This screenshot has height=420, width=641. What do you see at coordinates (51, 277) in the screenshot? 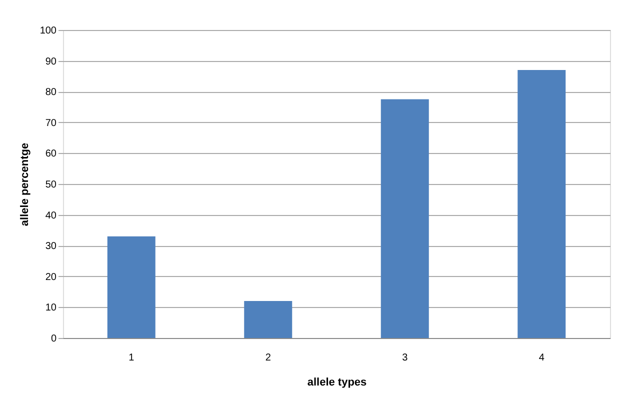
I see `y-tick-label: 20` at bounding box center [51, 277].